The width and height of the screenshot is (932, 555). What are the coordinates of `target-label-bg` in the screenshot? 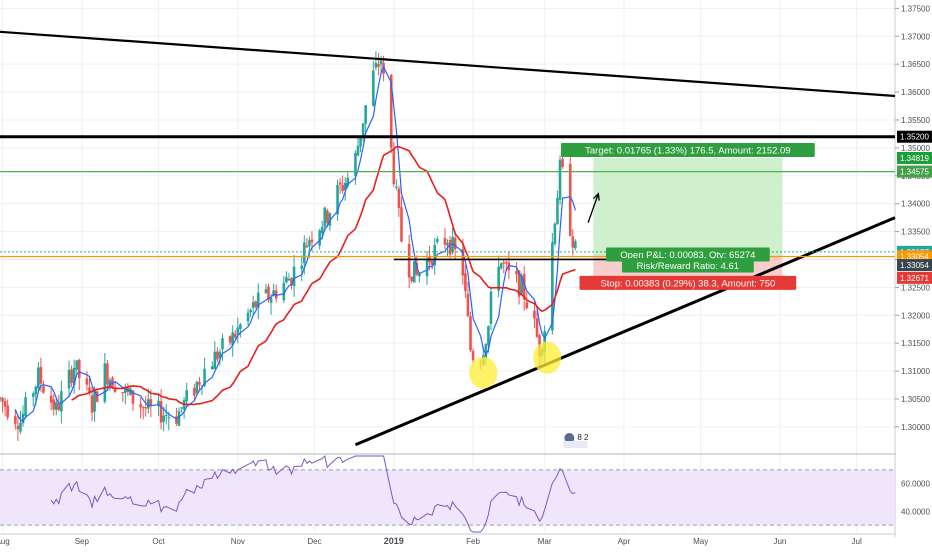 It's located at (687, 149).